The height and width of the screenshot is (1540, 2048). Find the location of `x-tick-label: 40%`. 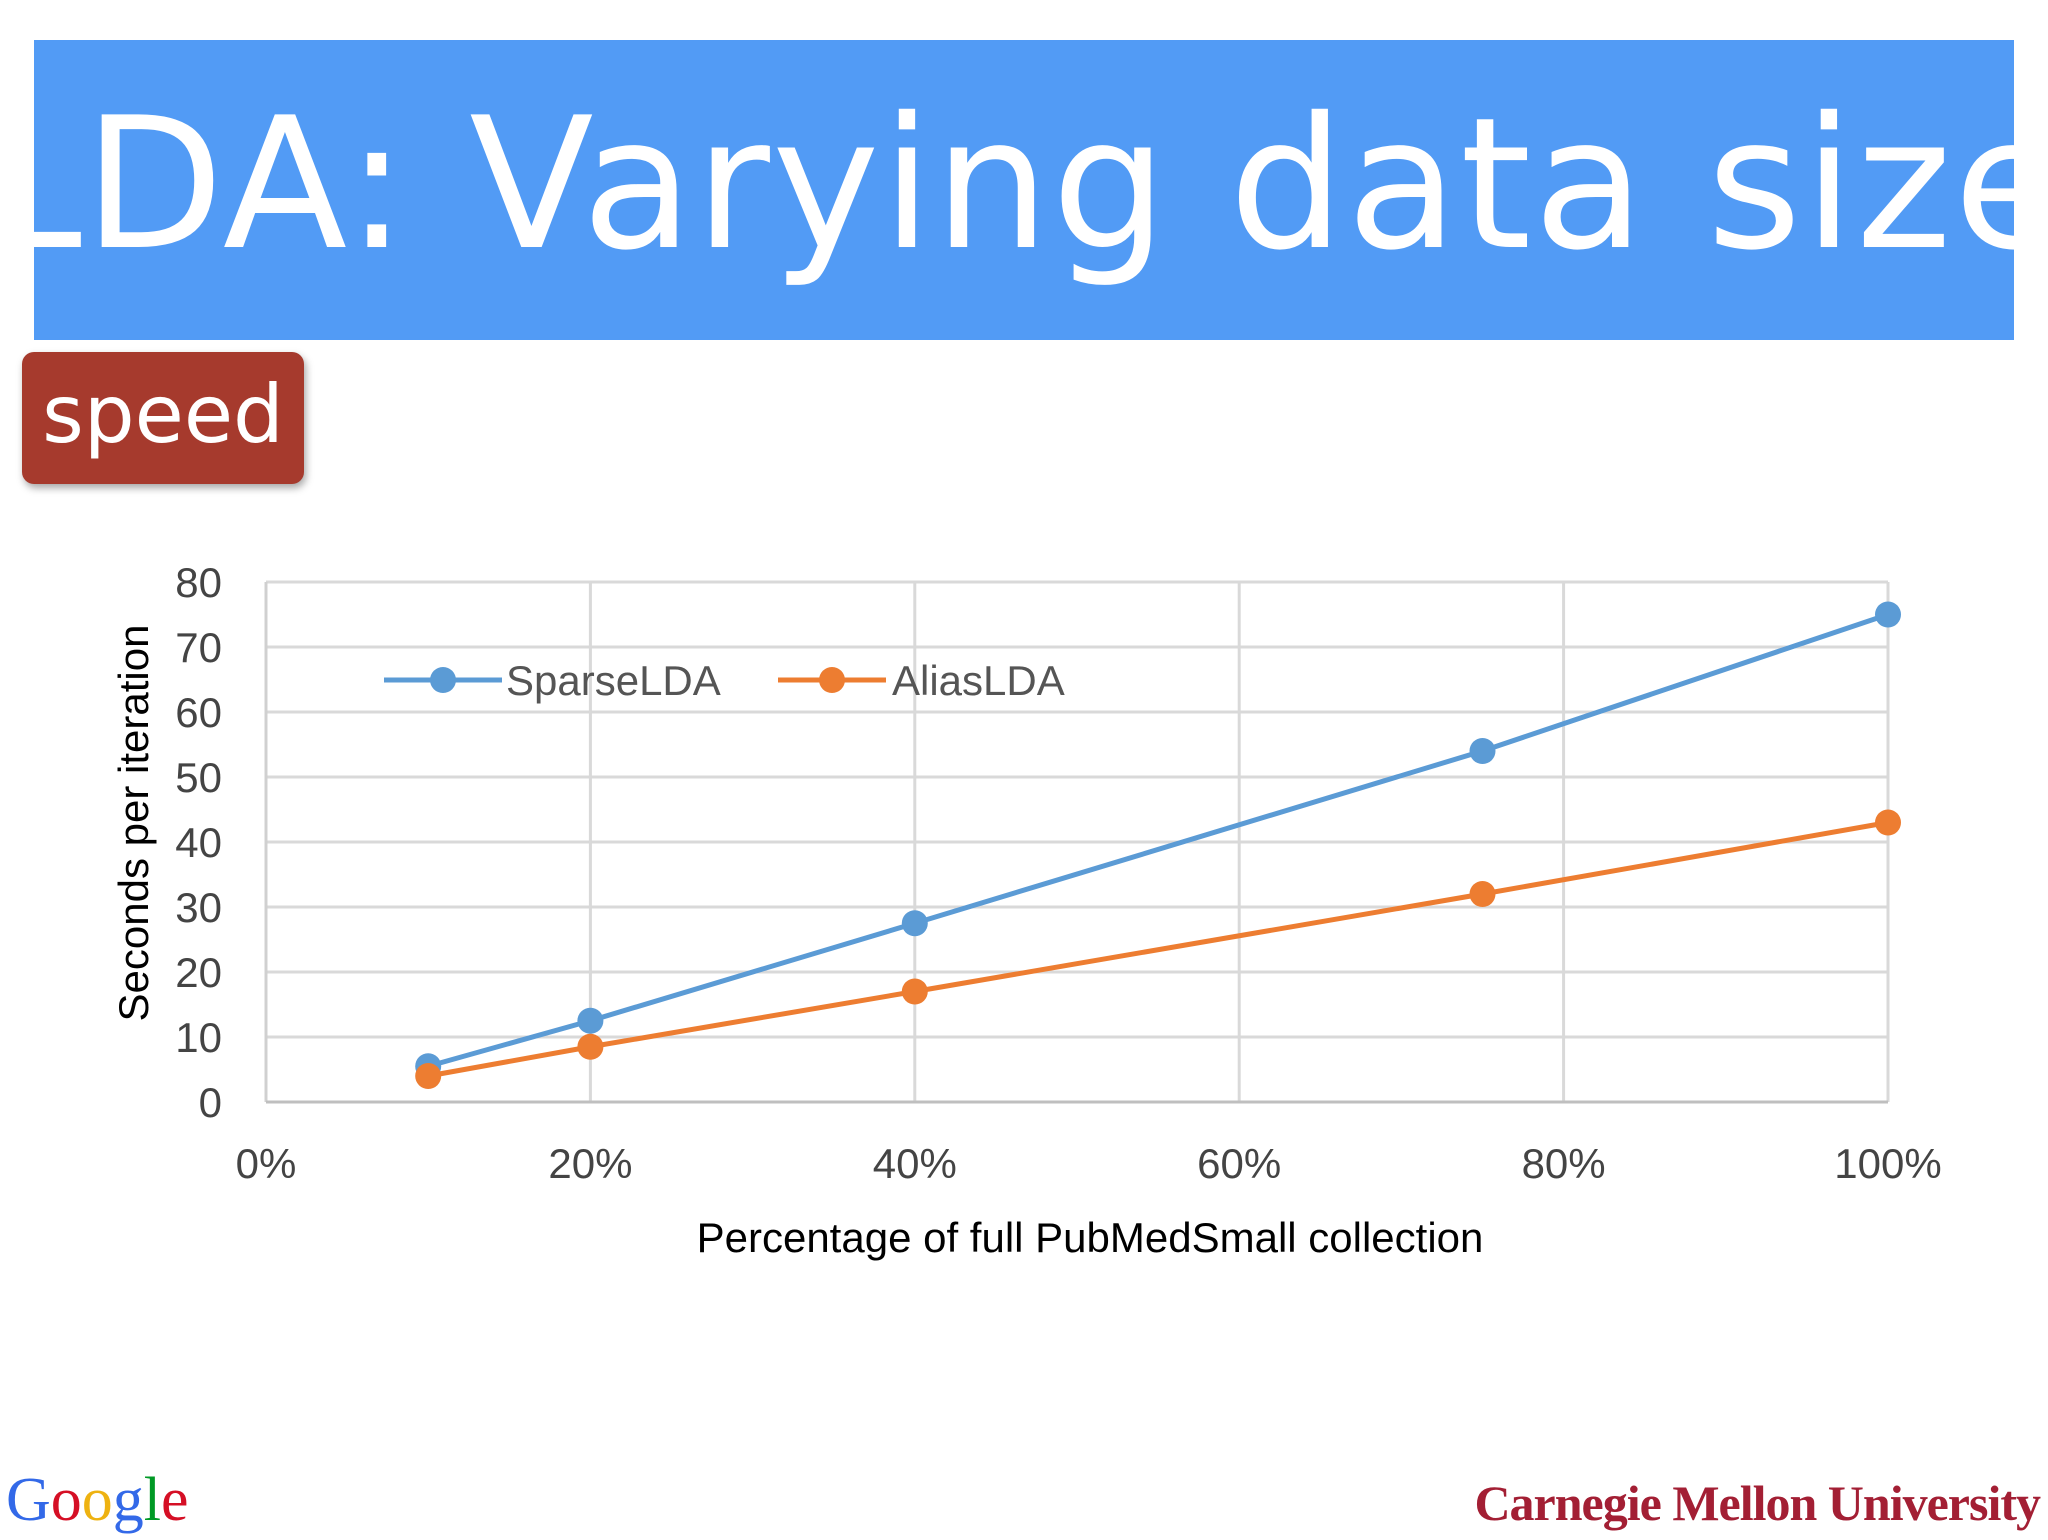

x-tick-label: 40% is located at coordinates (915, 1163).